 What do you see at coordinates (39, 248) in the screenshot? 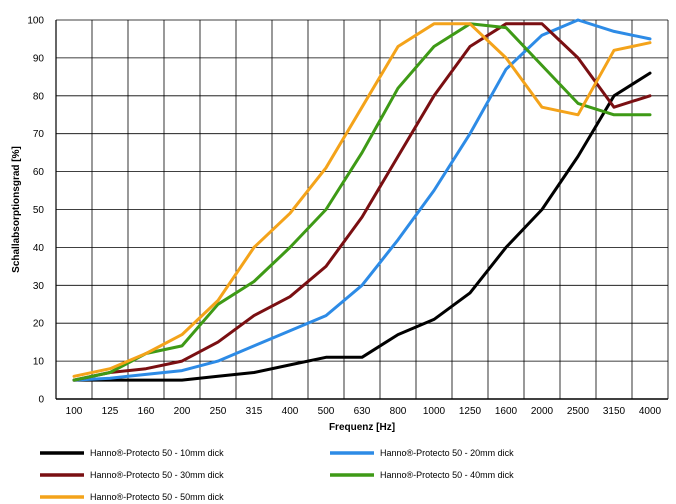
I see `y-tick-label: 40` at bounding box center [39, 248].